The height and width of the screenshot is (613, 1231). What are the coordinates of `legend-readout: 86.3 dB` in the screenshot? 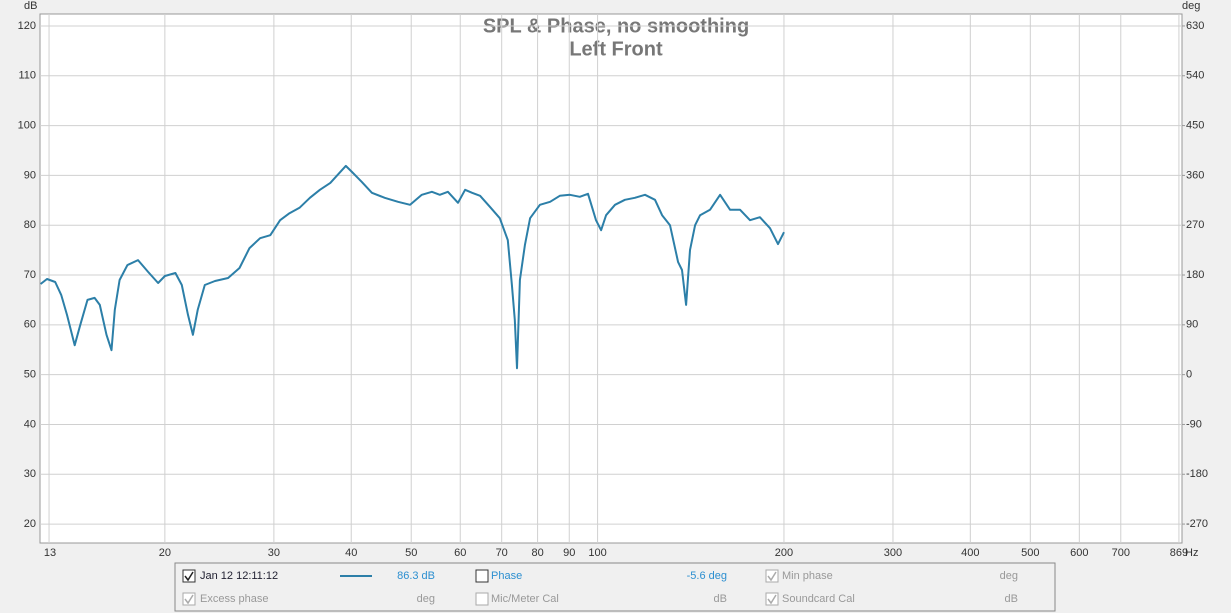 It's located at (416, 576).